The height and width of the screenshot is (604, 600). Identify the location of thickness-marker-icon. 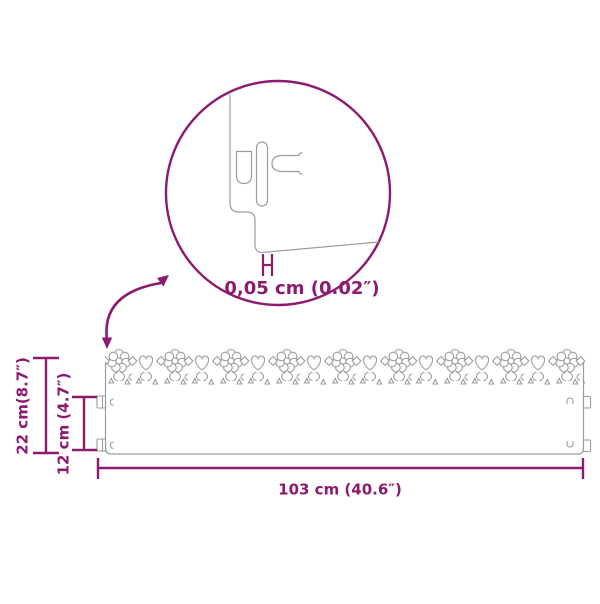
(267, 265).